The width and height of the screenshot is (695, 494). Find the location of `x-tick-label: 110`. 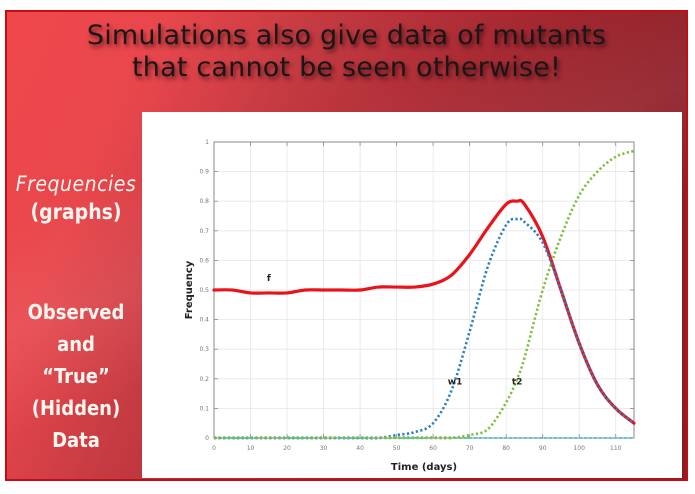

x-tick-label: 110 is located at coordinates (616, 448).